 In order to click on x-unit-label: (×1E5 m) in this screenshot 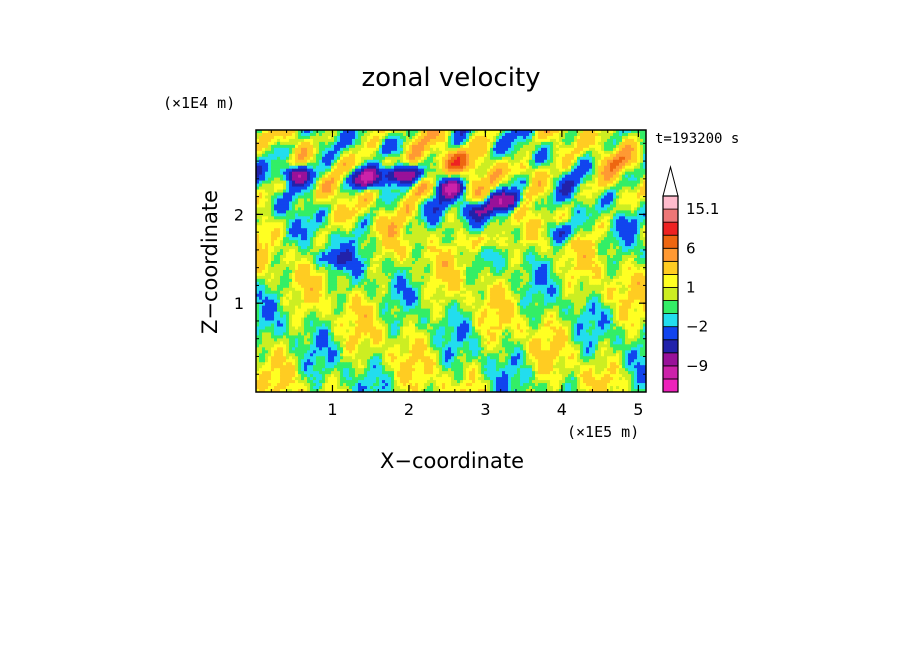, I will do `click(603, 432)`.